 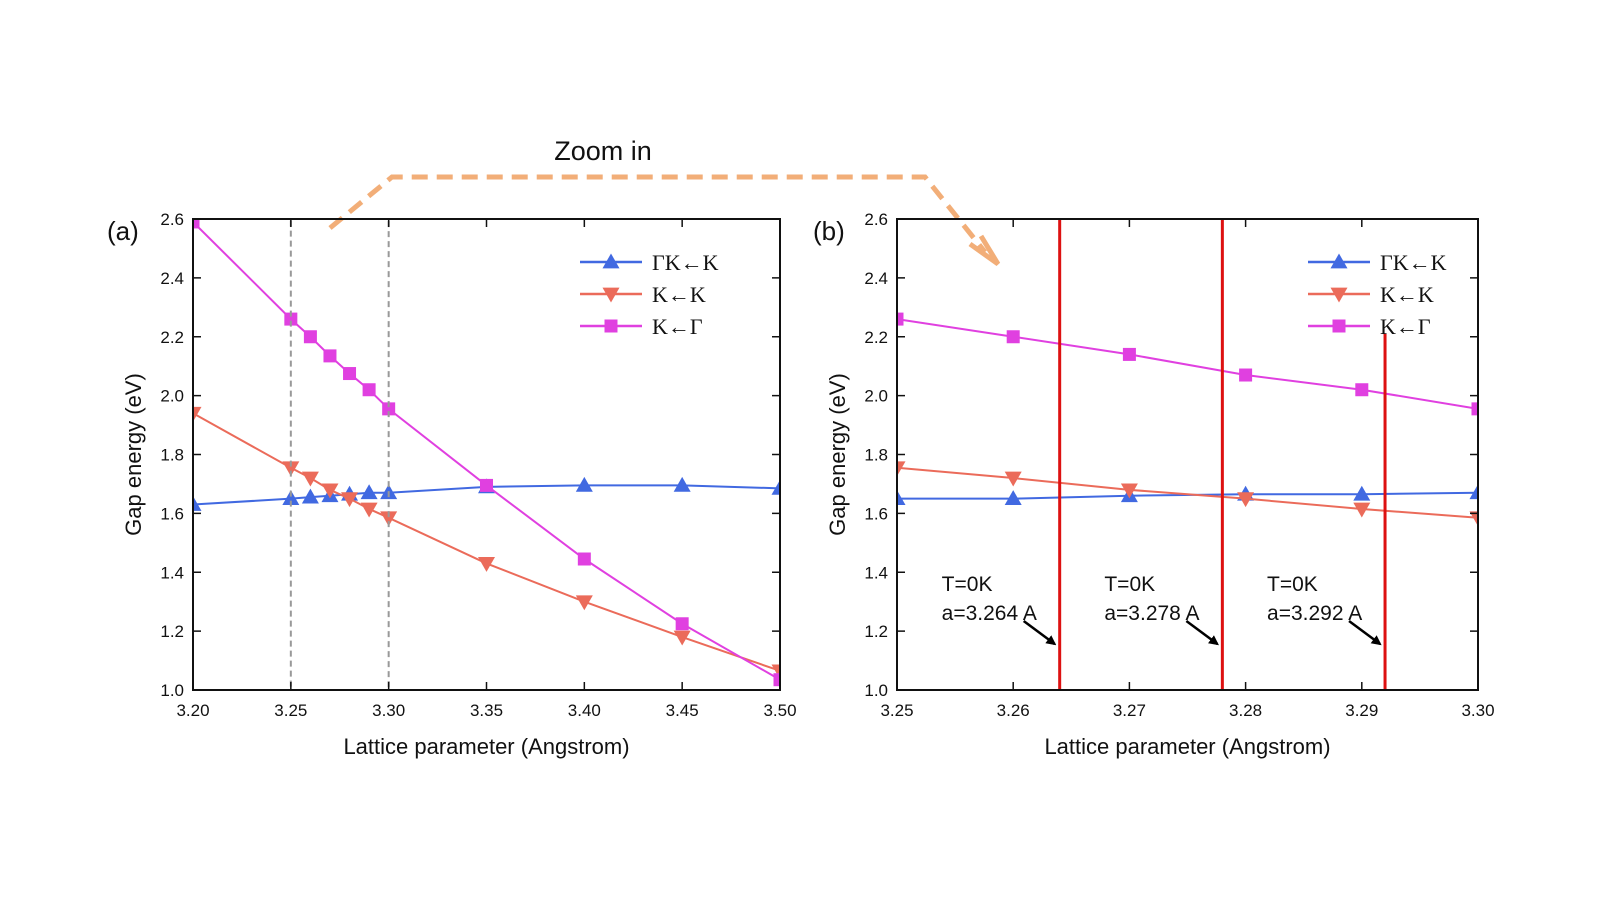 What do you see at coordinates (1292, 584) in the screenshot?
I see `annotation-temp-2: T=0K` at bounding box center [1292, 584].